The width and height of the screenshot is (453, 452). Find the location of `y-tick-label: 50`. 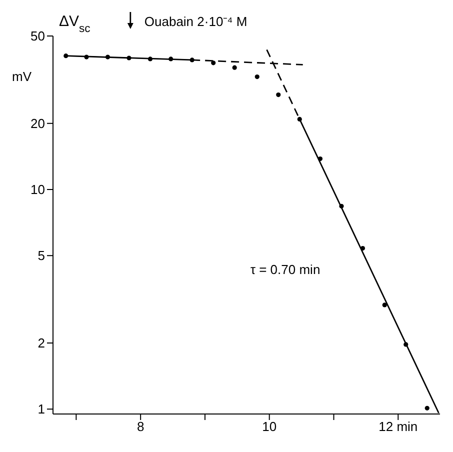

y-tick-label: 50 is located at coordinates (37, 36).